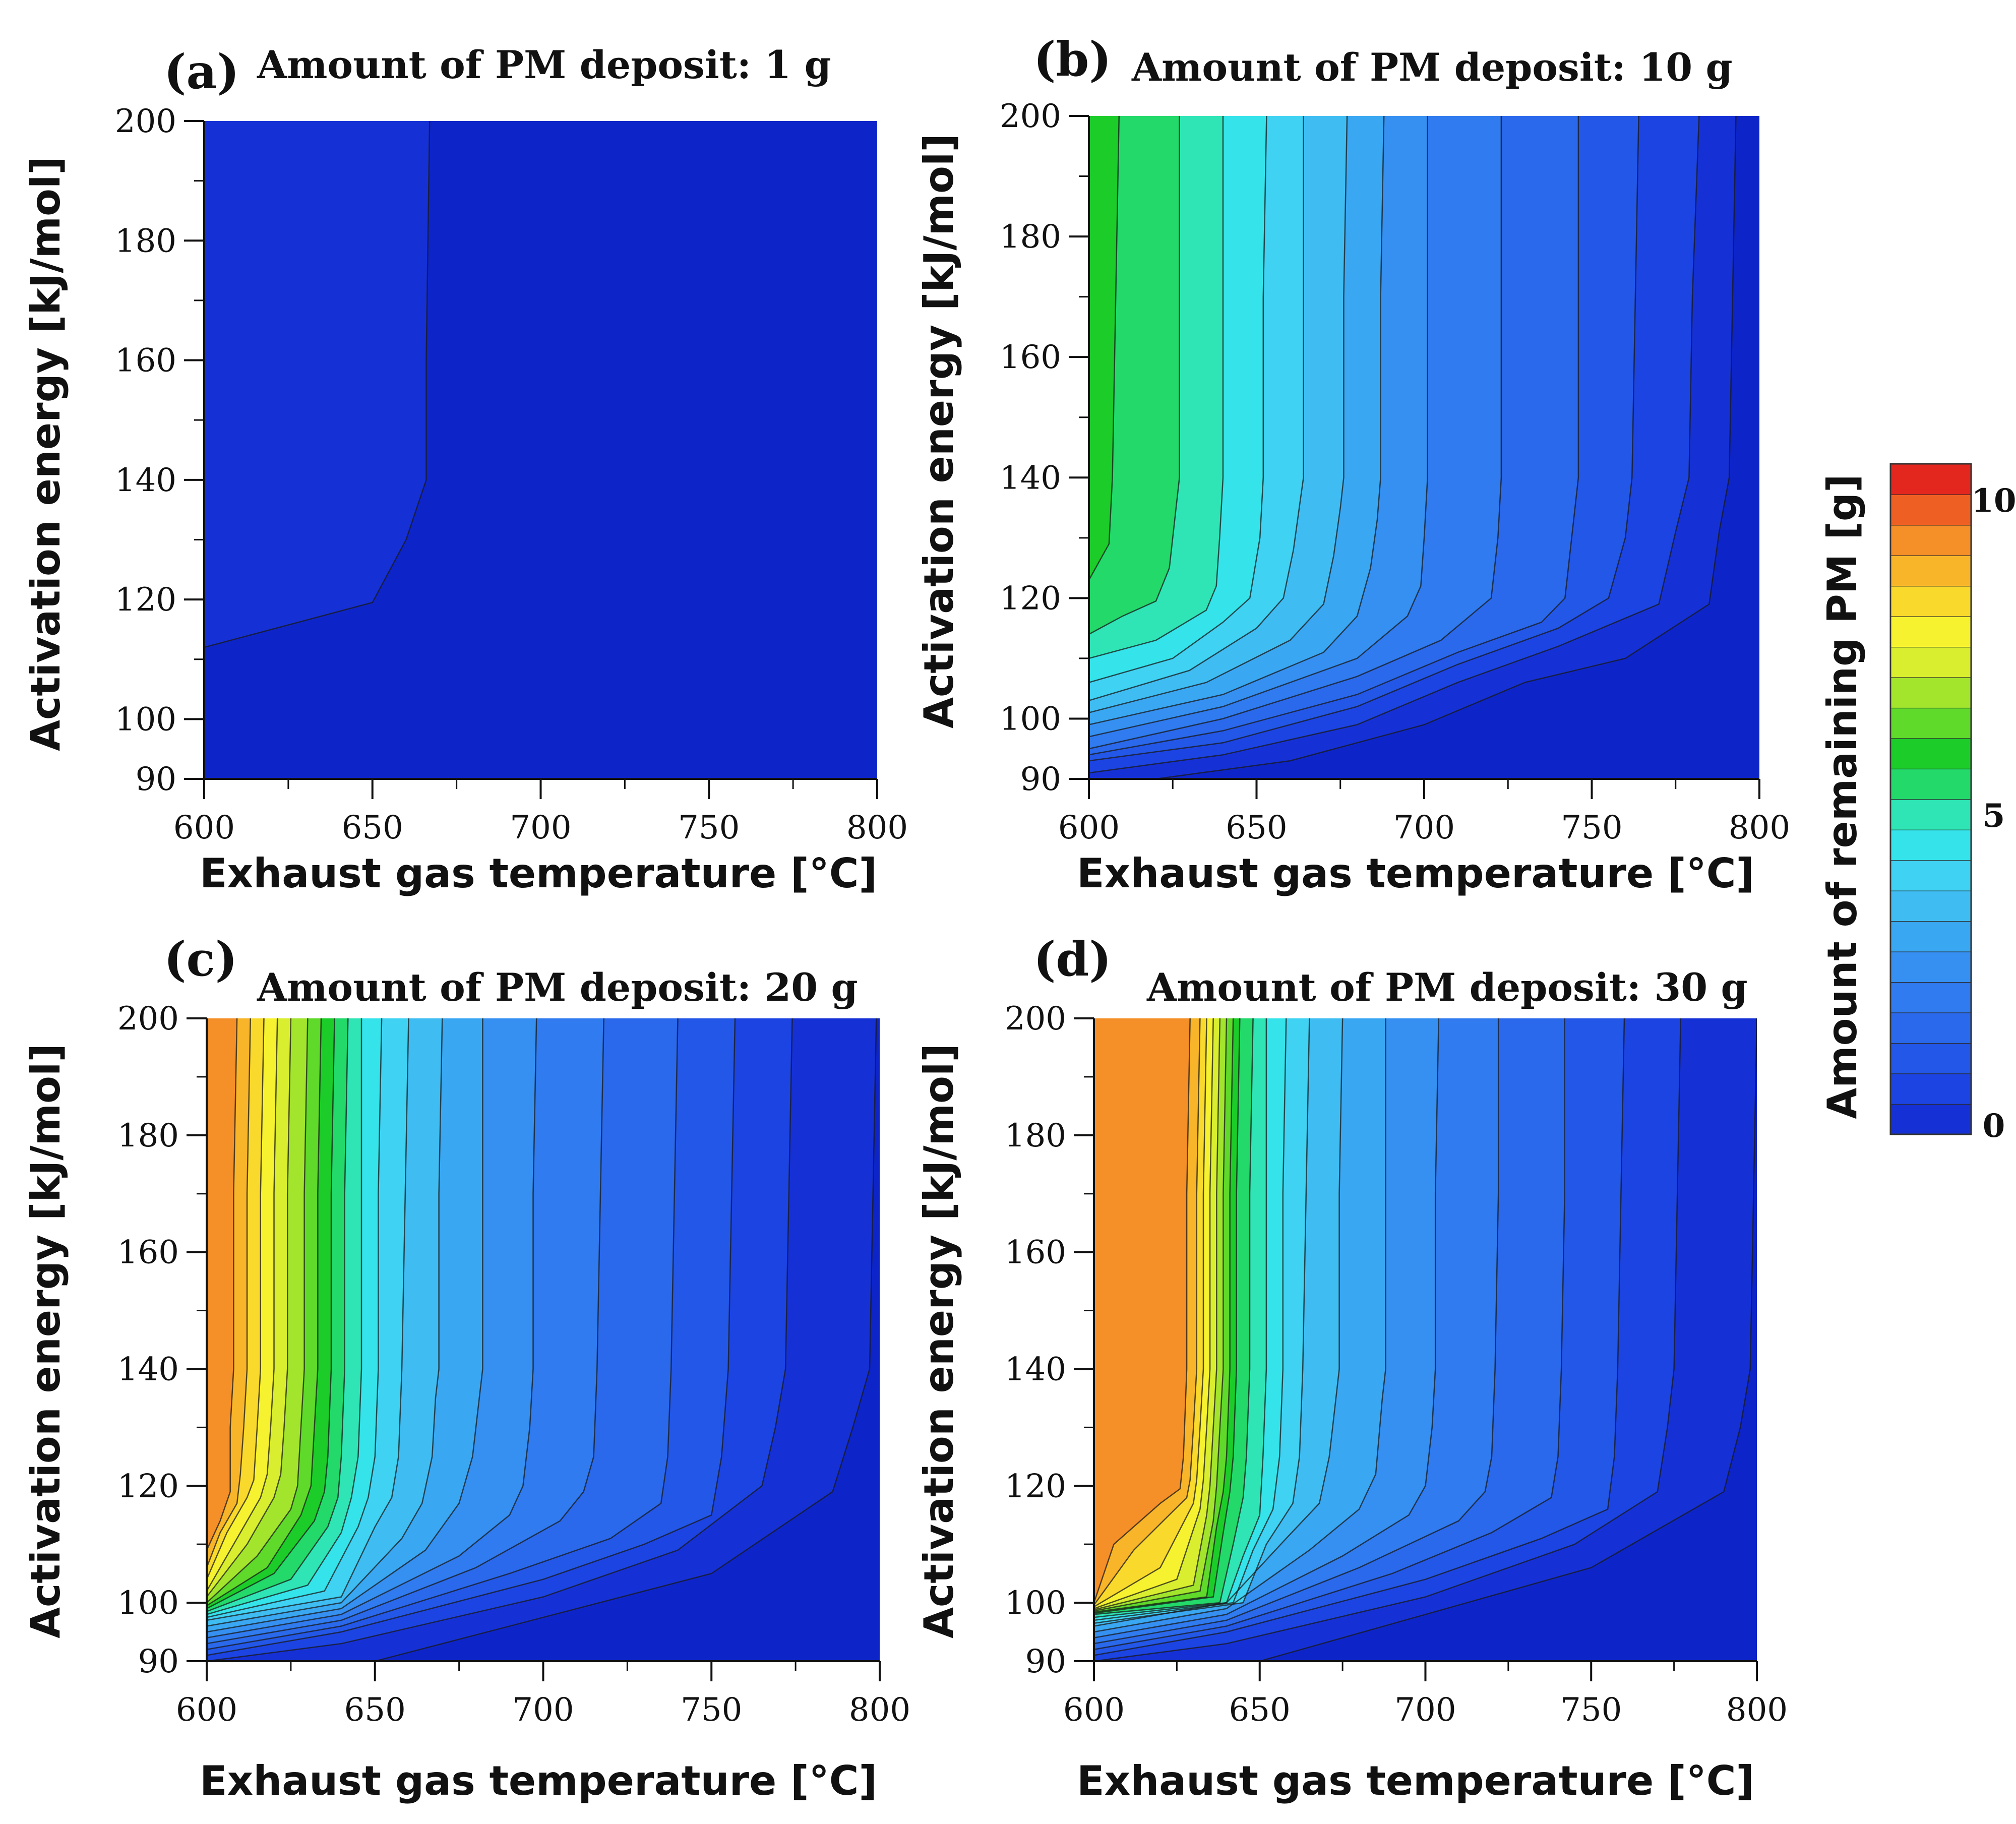 The image size is (2016, 1824). Describe the element at coordinates (1156, 387) in the screenshot. I see `contour-line-5.5` at that location.